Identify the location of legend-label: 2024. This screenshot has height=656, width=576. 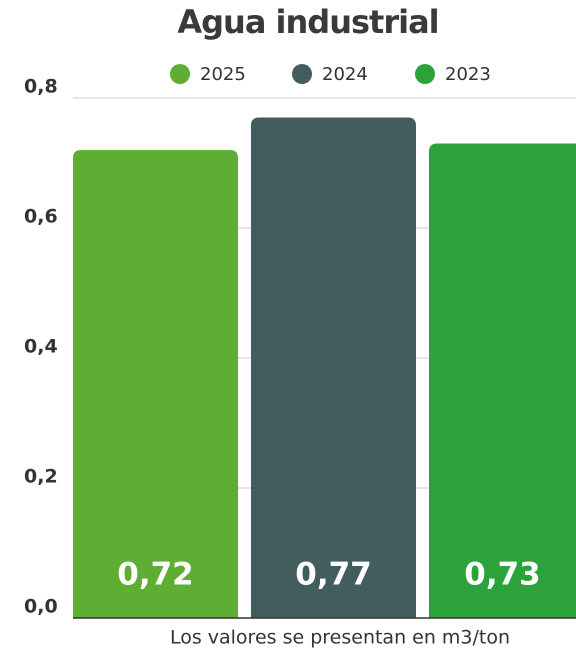
(345, 74).